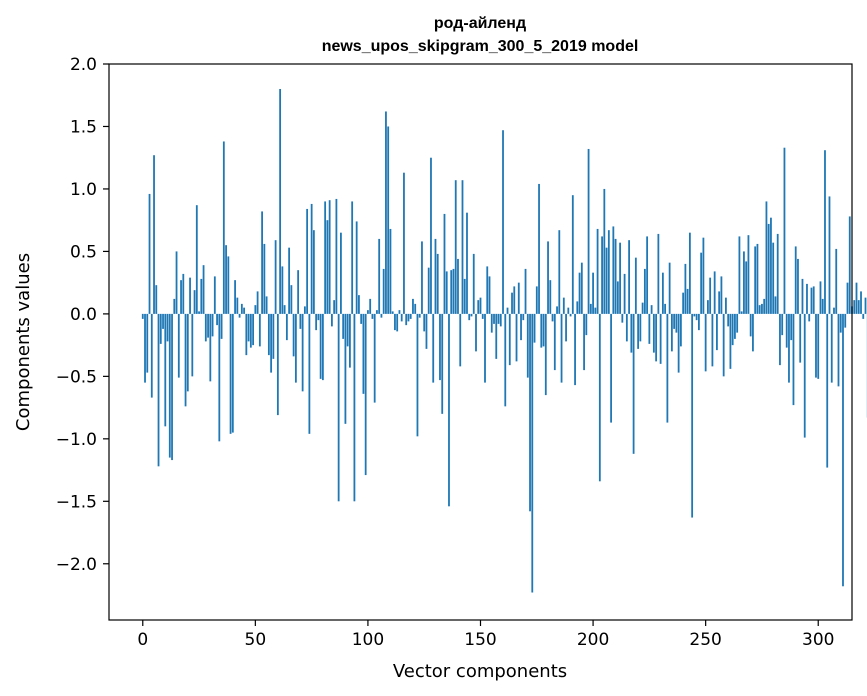  Describe the element at coordinates (76, 377) in the screenshot. I see `y-tick-label: −0.5` at that location.